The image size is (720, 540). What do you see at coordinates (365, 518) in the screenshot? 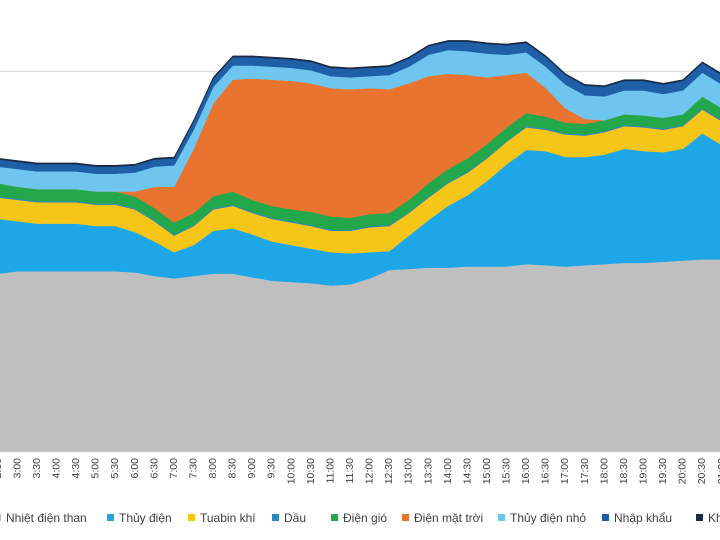
I see `legend-label: Điện gió` at bounding box center [365, 518].